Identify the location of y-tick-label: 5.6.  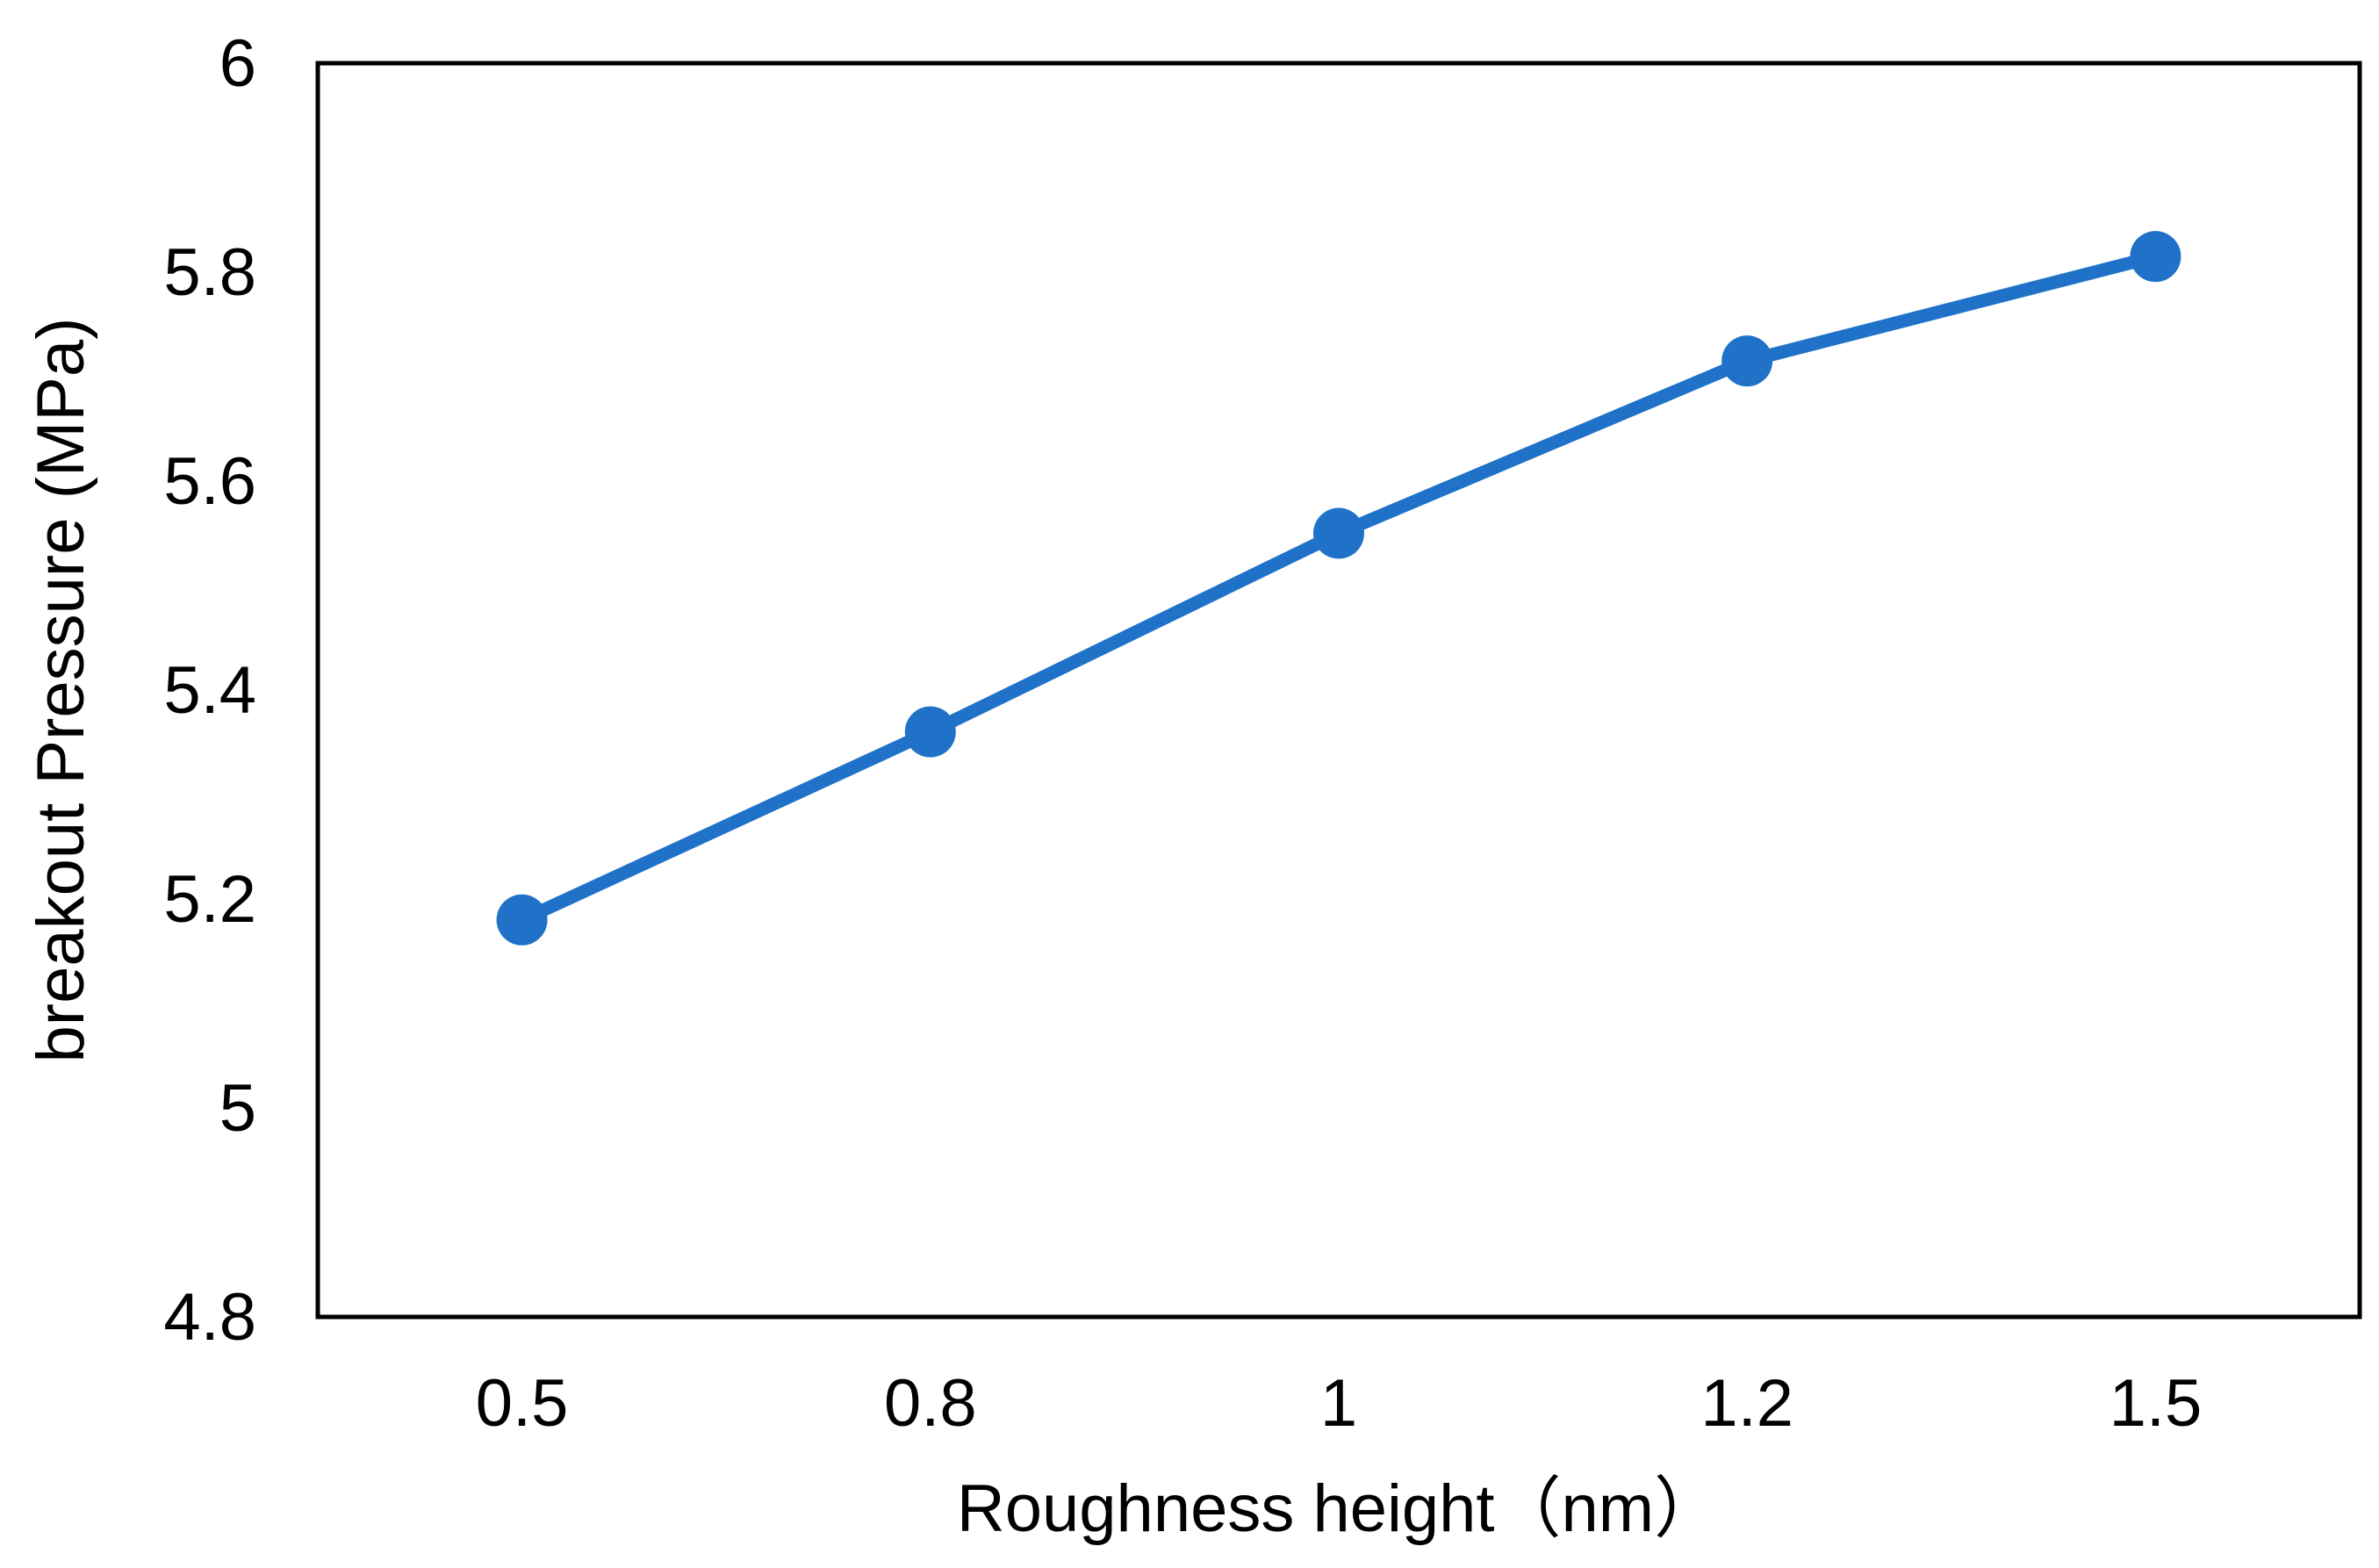
(209, 481).